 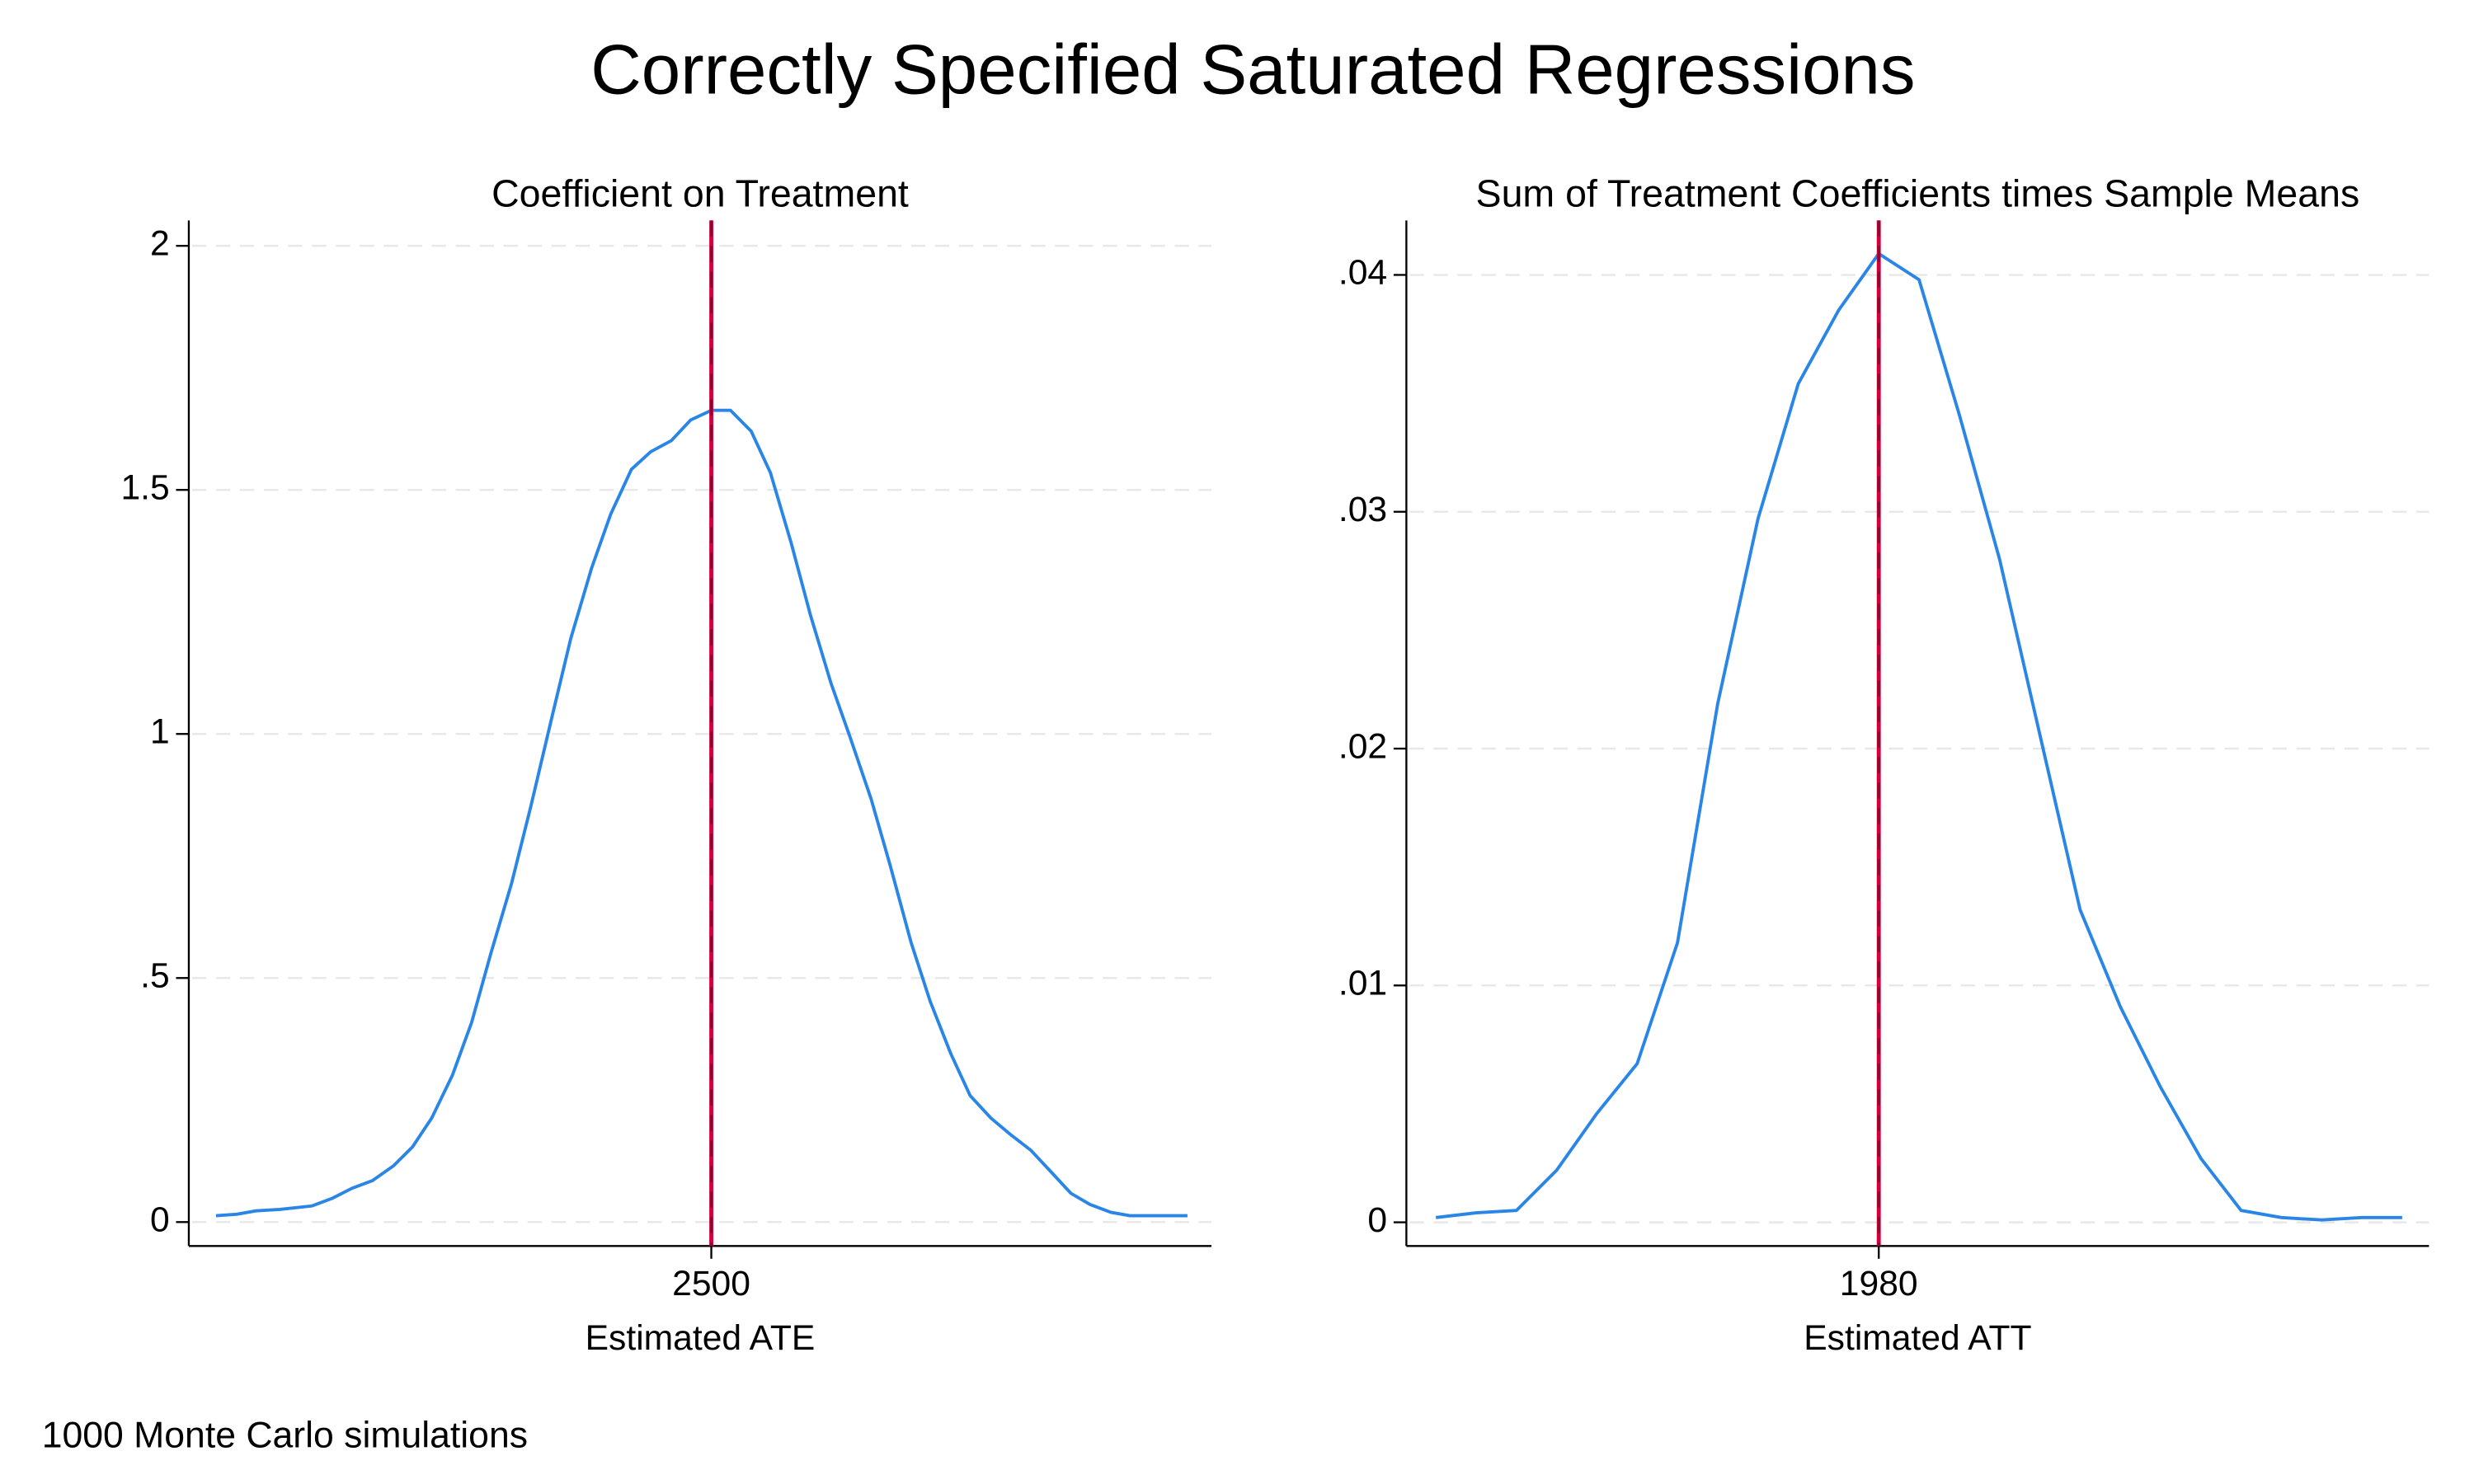 I want to click on y-tick-label: .04, so click(x=1362, y=273).